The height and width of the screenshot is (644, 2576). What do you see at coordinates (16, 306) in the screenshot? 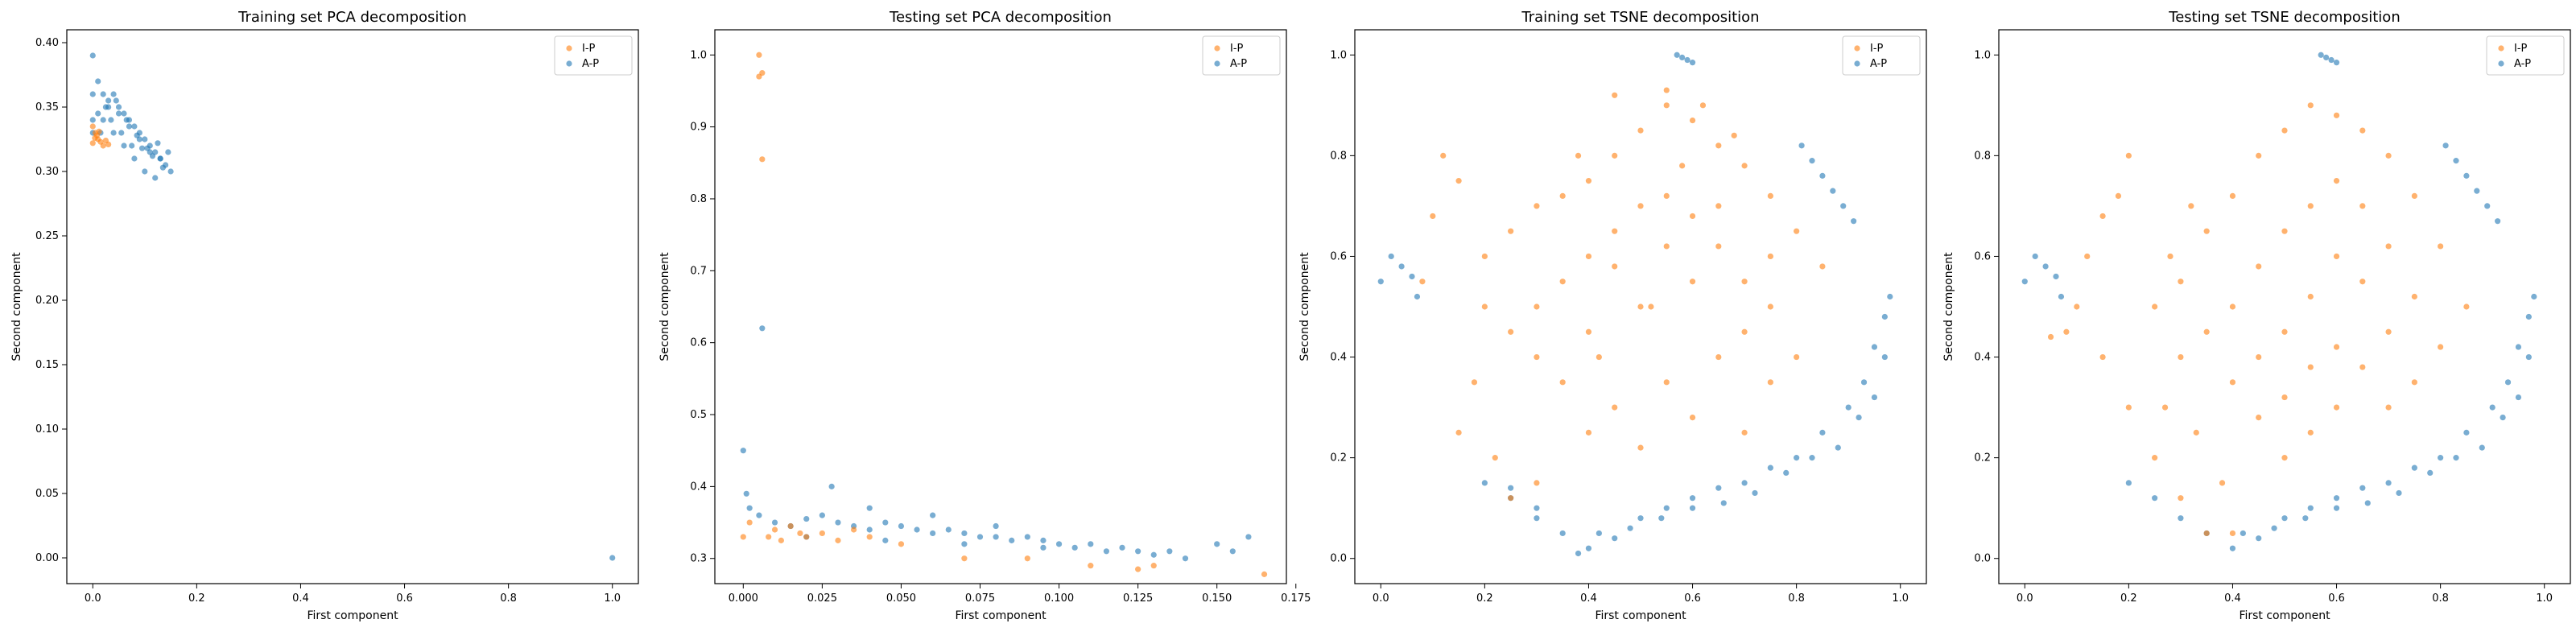
I see `y-axis-label: Second component` at bounding box center [16, 306].